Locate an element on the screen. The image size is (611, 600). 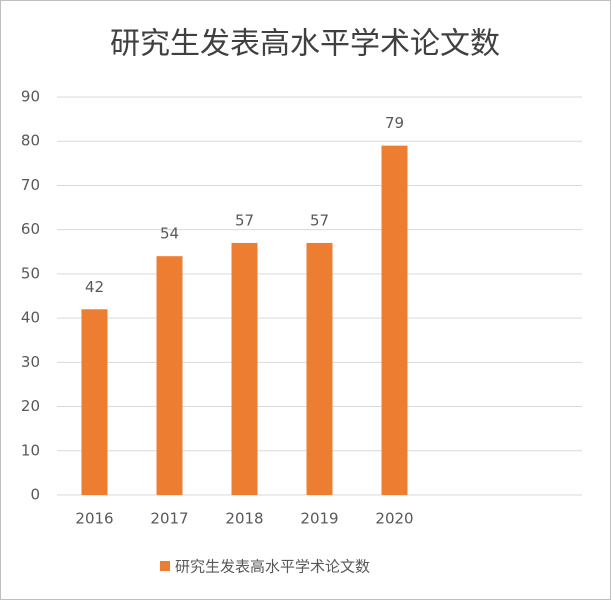
x-tick-label: 2019 is located at coordinates (319, 519).